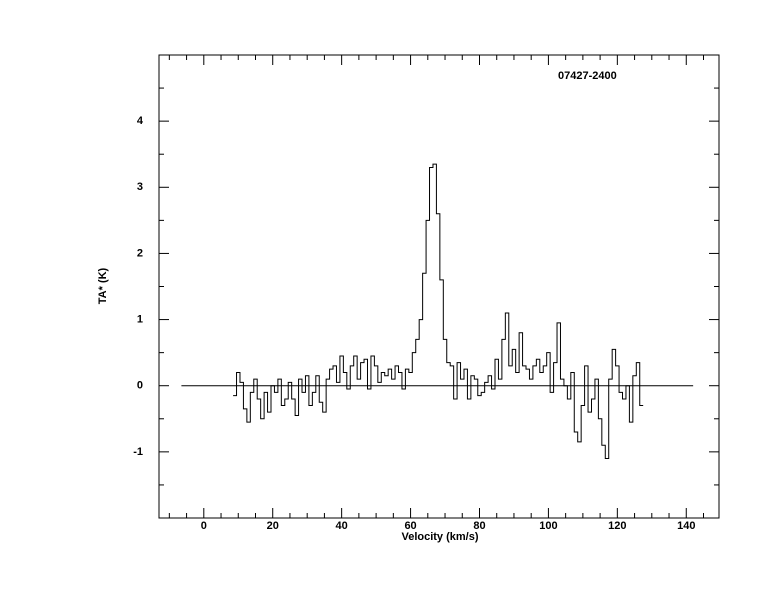 Image resolution: width=774 pixels, height=612 pixels. Describe the element at coordinates (410, 526) in the screenshot. I see `x-tick-label: 60` at that location.